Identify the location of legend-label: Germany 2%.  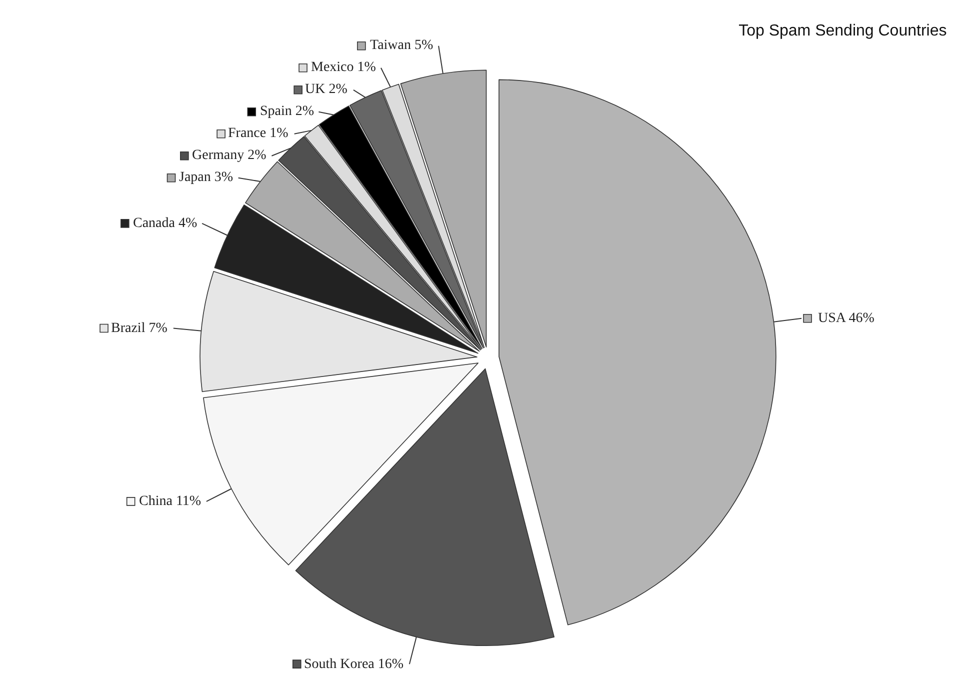
(229, 155).